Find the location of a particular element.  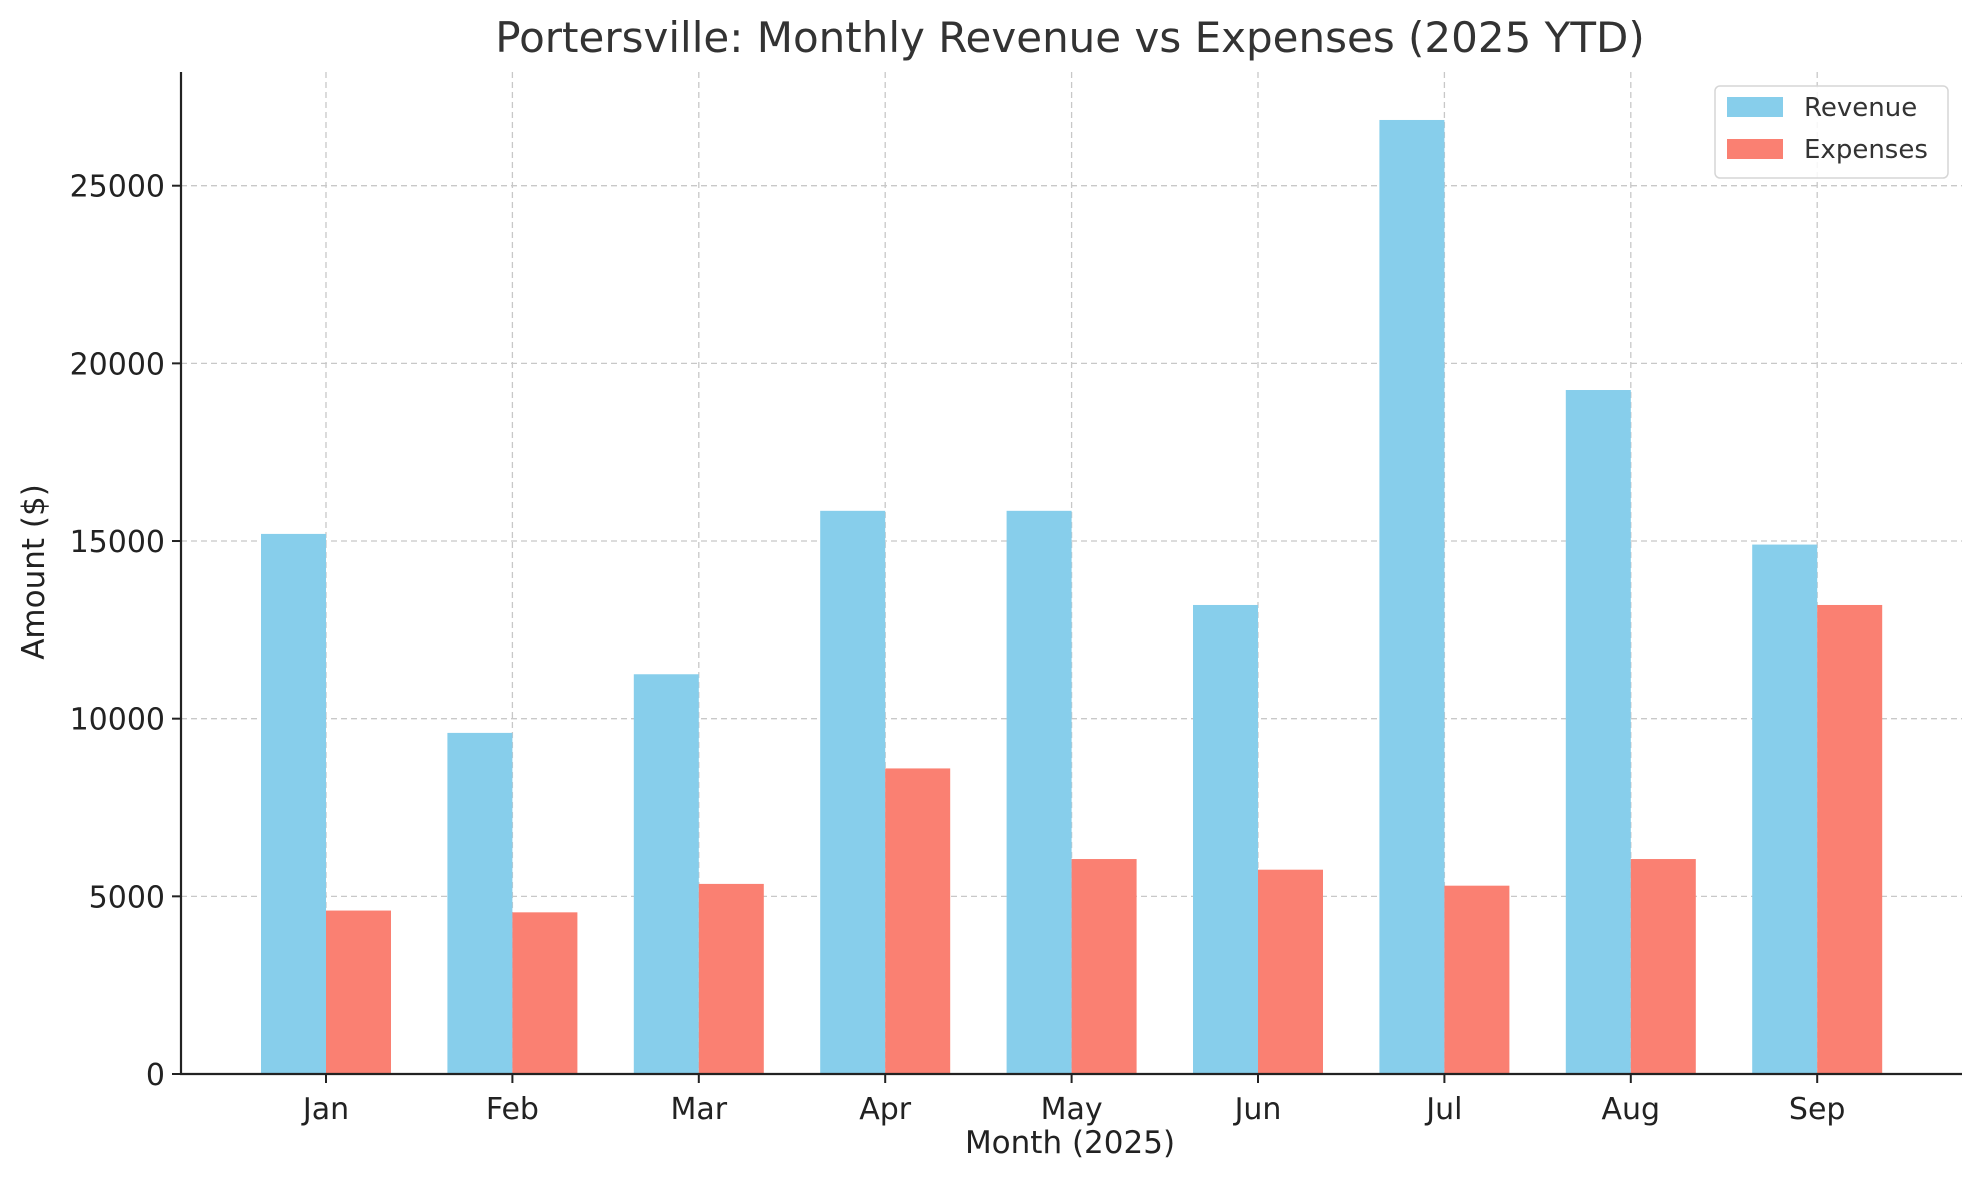

y-tick-label: 5000 is located at coordinates (127, 897).